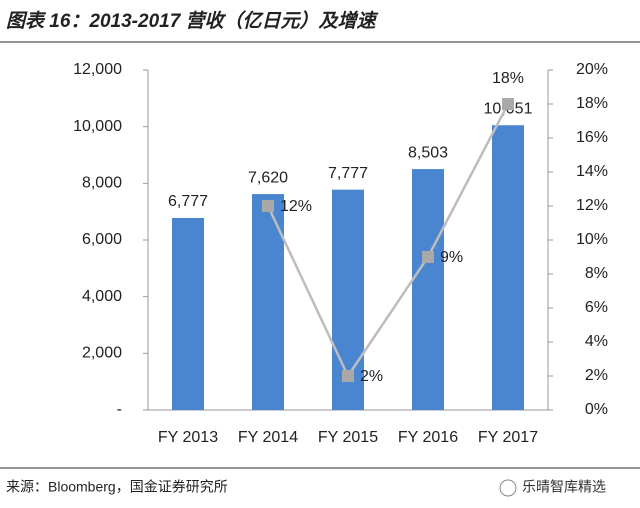  Describe the element at coordinates (508, 78) in the screenshot. I see `line-value-label: 18%` at that location.